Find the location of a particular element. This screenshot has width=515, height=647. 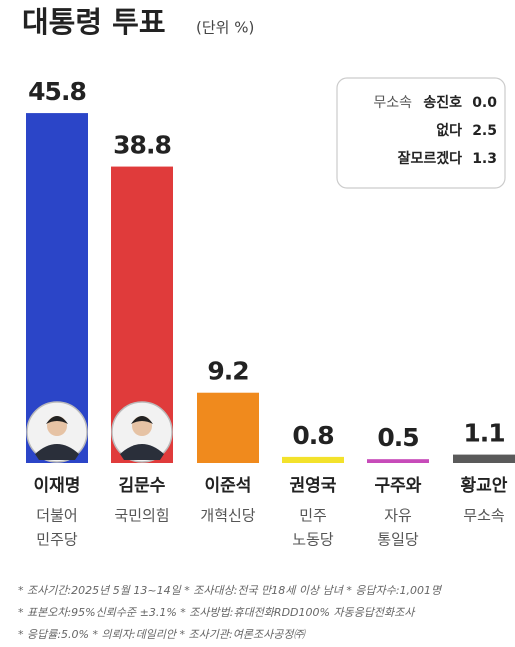

others-value: 0.0 is located at coordinates (484, 103).